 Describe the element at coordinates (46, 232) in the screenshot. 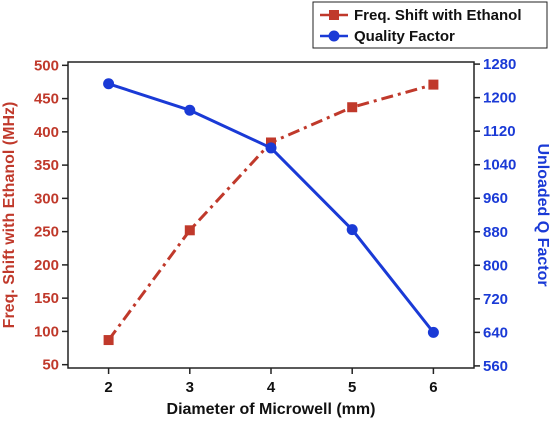

I see `left-y-tick-label: 250` at that location.